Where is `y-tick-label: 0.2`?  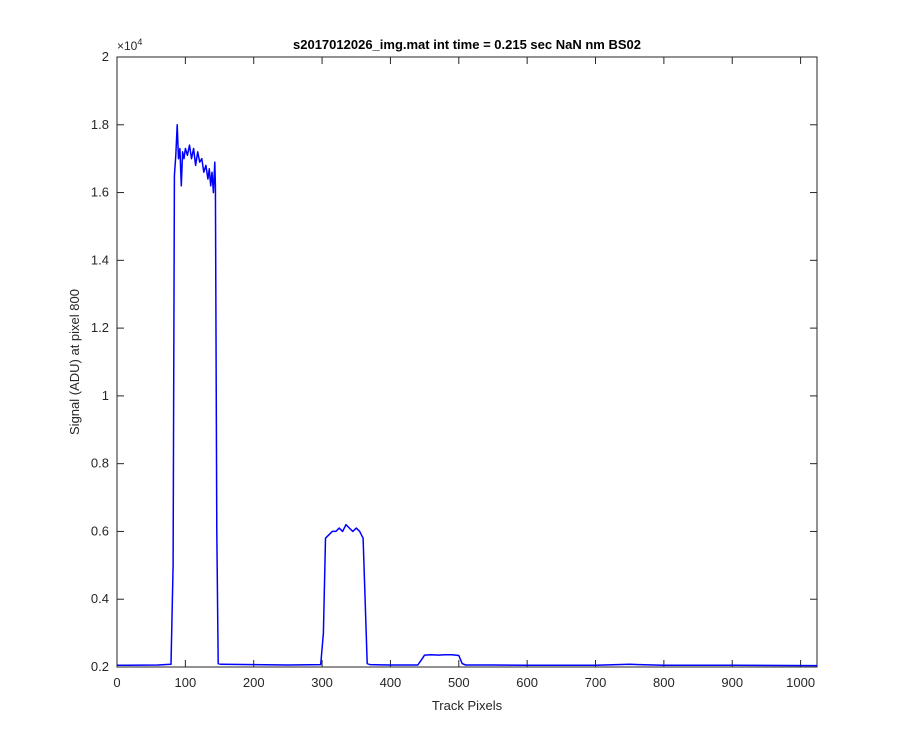
y-tick-label: 0.2 is located at coordinates (100, 666).